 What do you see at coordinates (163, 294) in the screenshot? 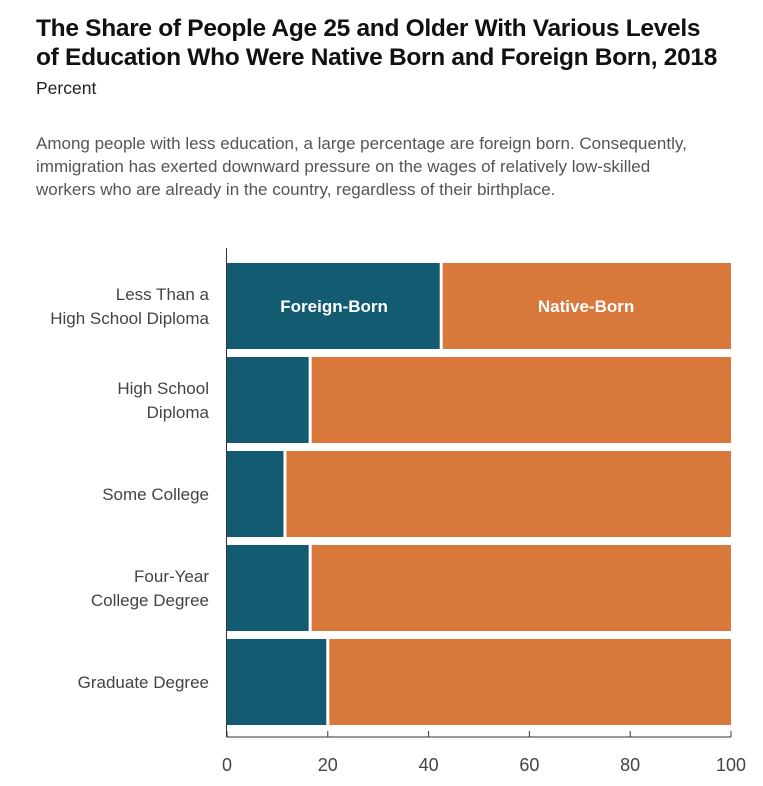
I see `category-label: Less Than a` at bounding box center [163, 294].